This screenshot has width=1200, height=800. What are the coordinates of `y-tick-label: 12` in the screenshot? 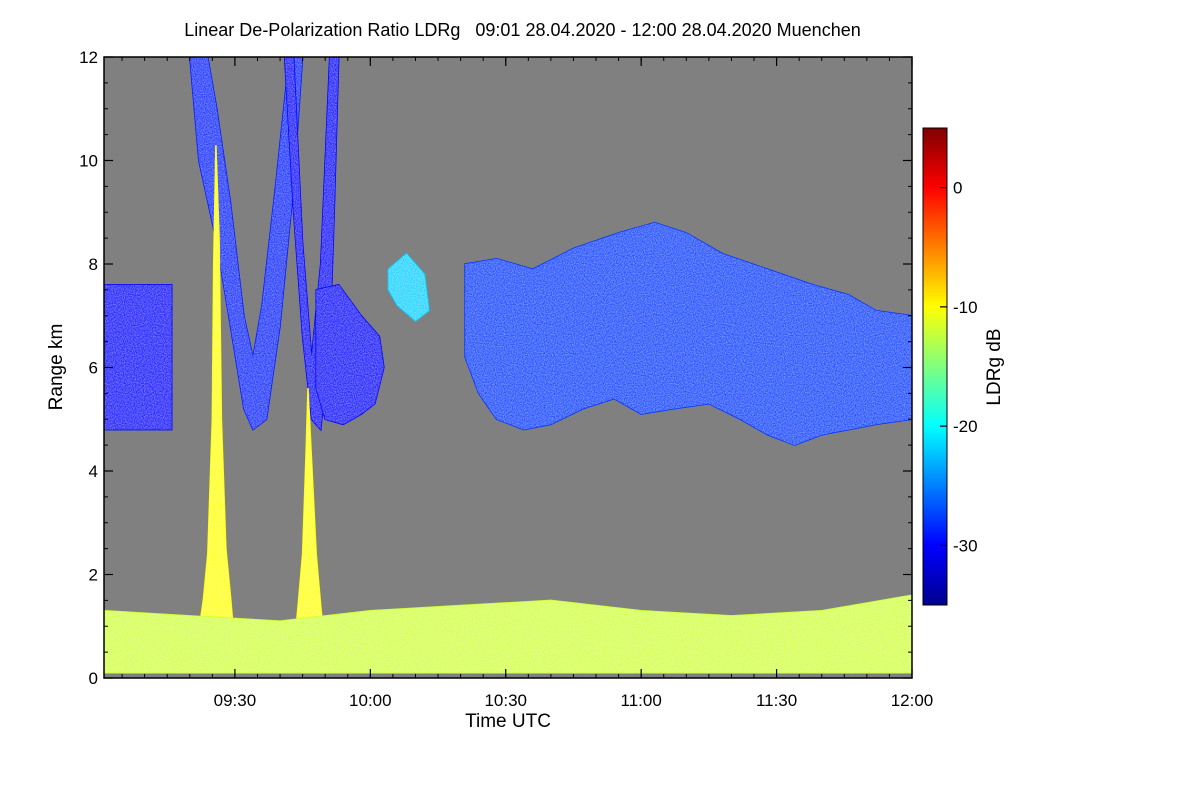 It's located at (88, 57).